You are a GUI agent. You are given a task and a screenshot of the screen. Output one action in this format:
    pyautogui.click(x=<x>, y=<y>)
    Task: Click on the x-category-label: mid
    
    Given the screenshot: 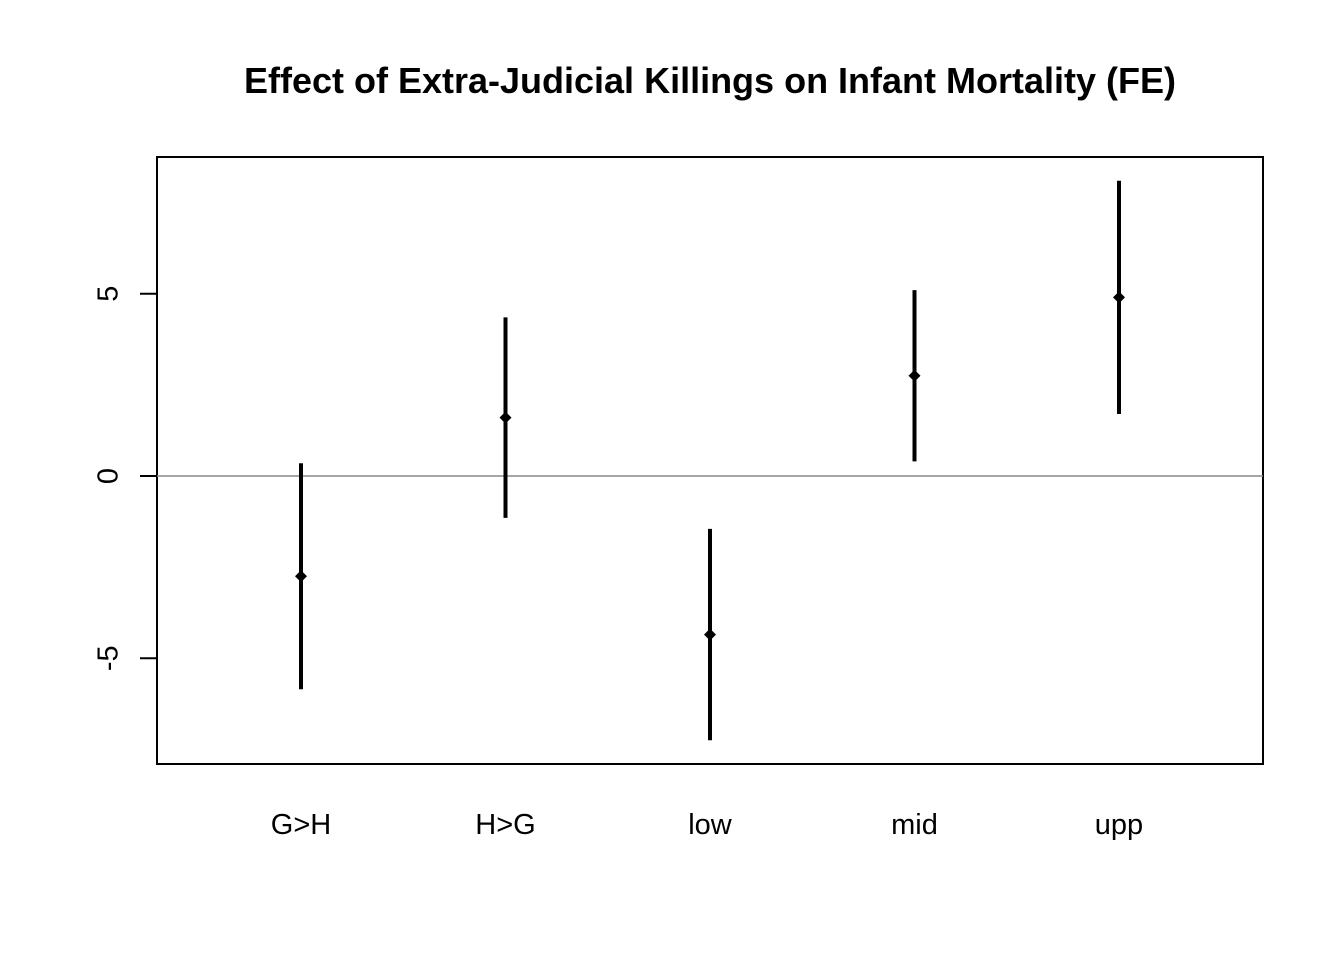 What is the action you would take?
    pyautogui.click(x=914, y=825)
    